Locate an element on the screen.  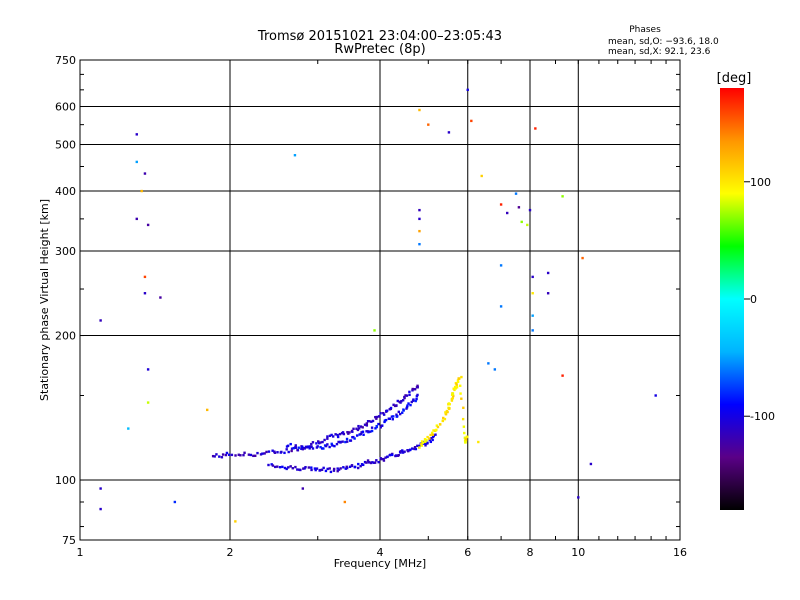
y-tick-label: 75 is located at coordinates (69, 540).